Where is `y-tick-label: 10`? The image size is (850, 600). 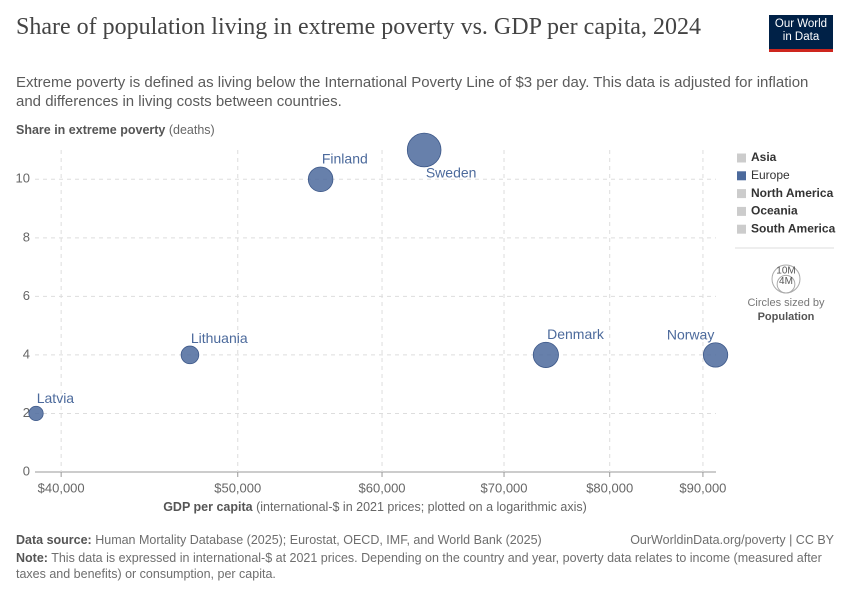
y-tick-label: 10 is located at coordinates (23, 178).